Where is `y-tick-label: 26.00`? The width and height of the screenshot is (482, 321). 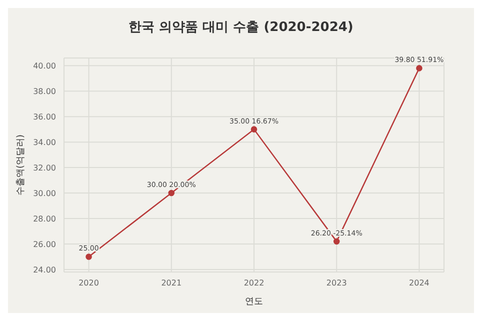 y-tick-label: 26.00 is located at coordinates (44, 244).